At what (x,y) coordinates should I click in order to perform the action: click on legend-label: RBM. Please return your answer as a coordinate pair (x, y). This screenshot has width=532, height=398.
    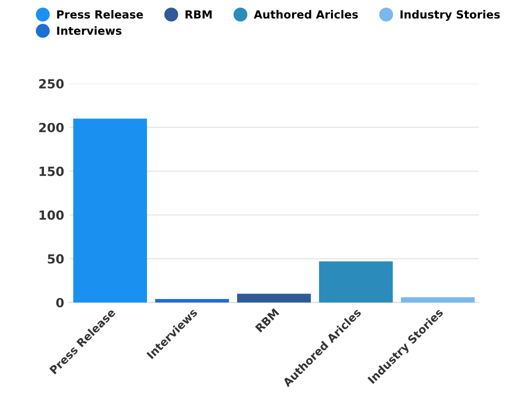
    Looking at the image, I should click on (199, 14).